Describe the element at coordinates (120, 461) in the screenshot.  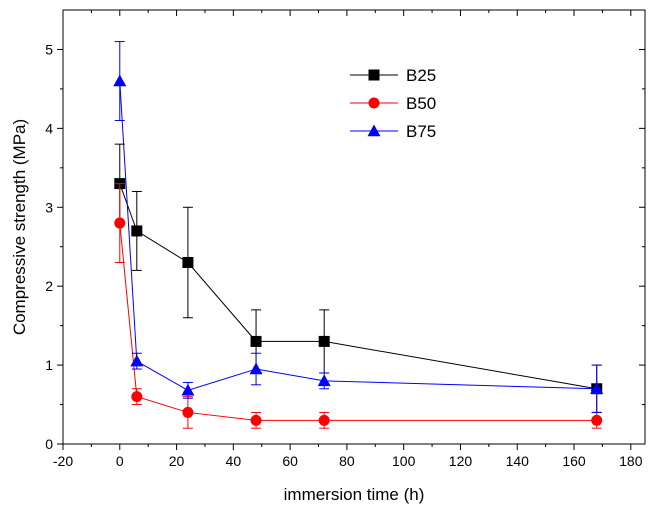
I see `x-tick-label: 0` at that location.